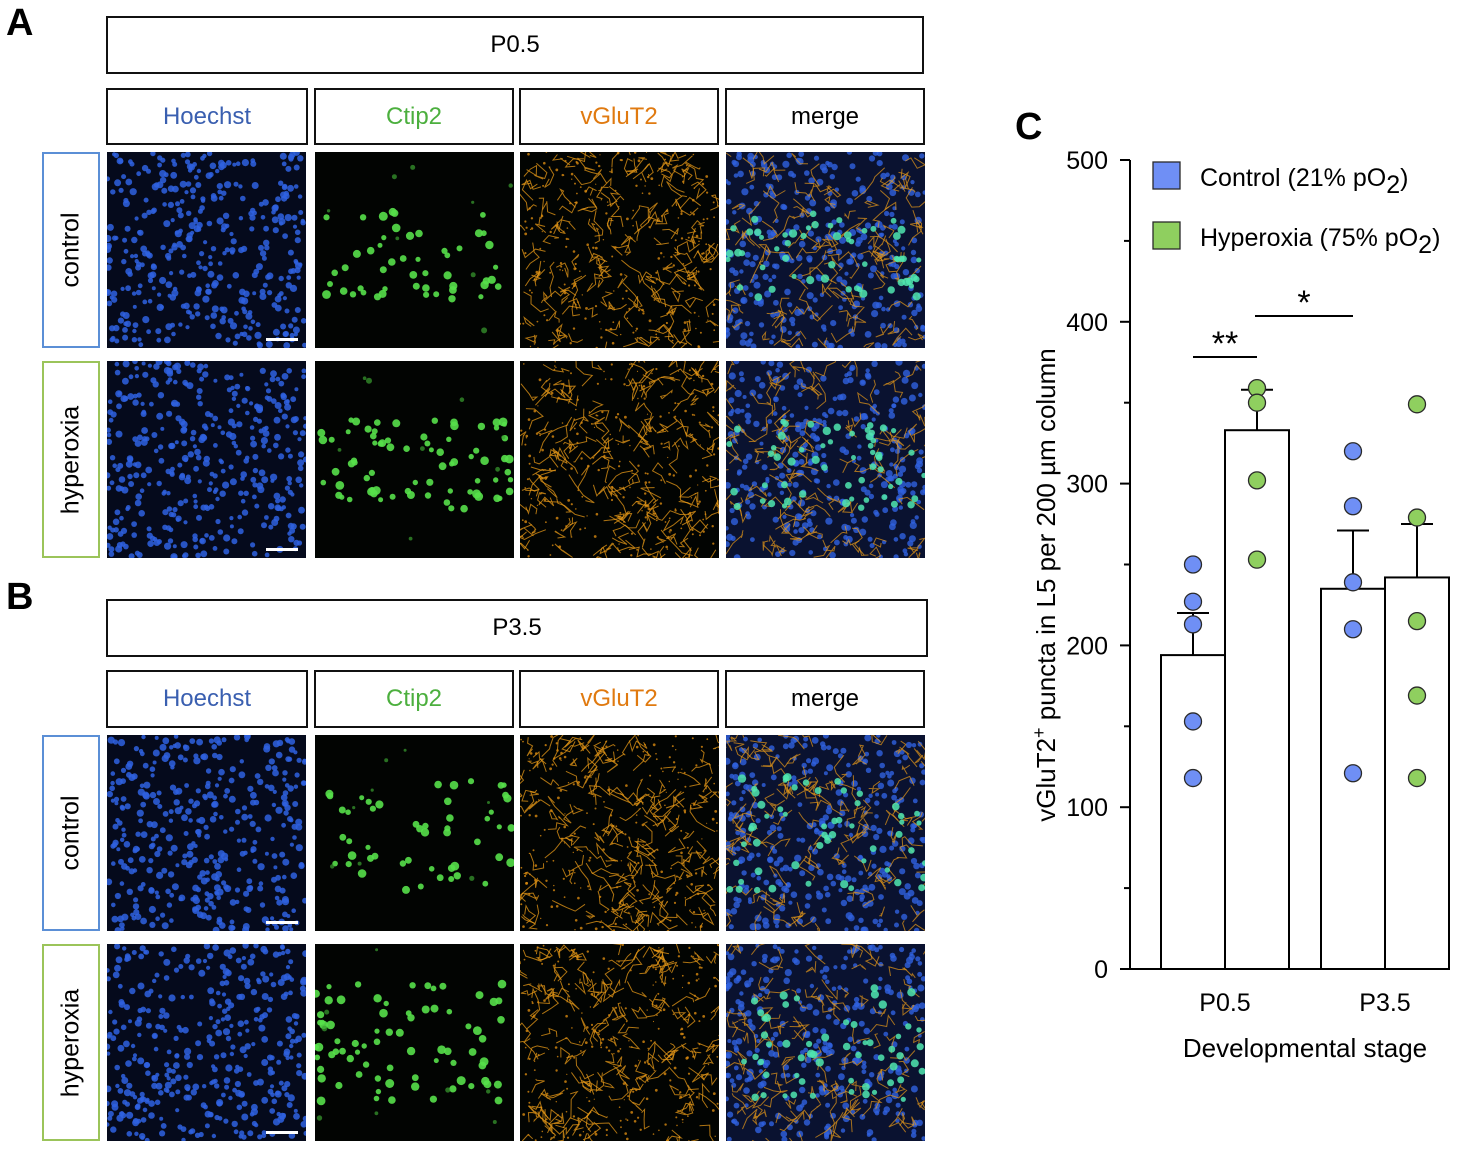  Describe the element at coordinates (619, 833) in the screenshot. I see `micrograph-b-control-vglut2` at that location.